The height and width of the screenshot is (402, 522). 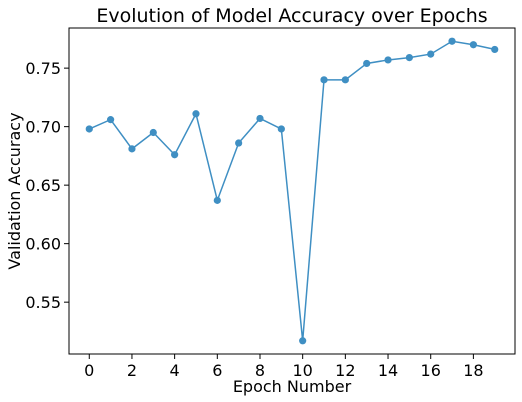 I want to click on x-tick-label: 14, so click(x=388, y=370).